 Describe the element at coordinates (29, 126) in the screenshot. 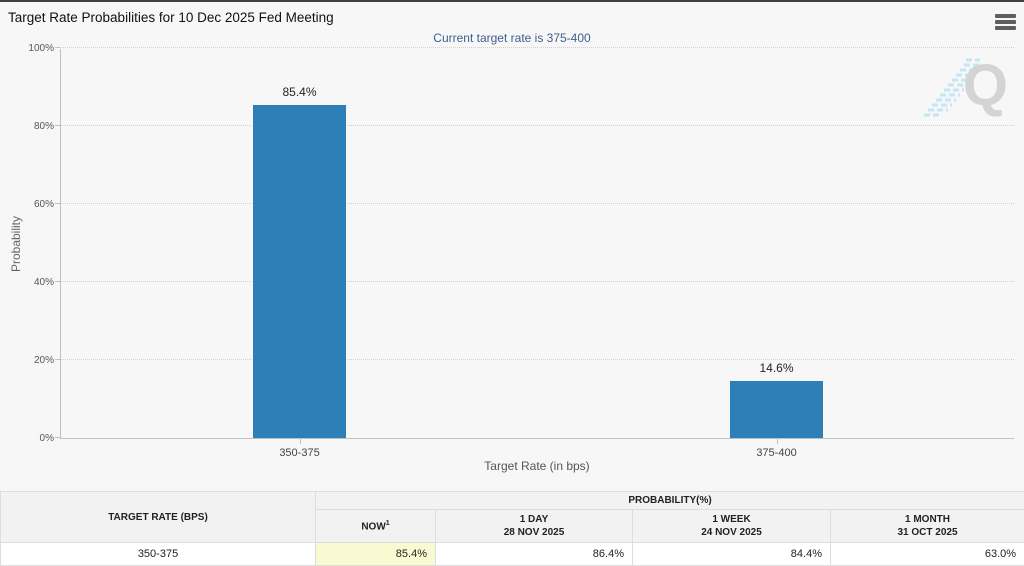

I see `y-tick-label: 80%` at that location.